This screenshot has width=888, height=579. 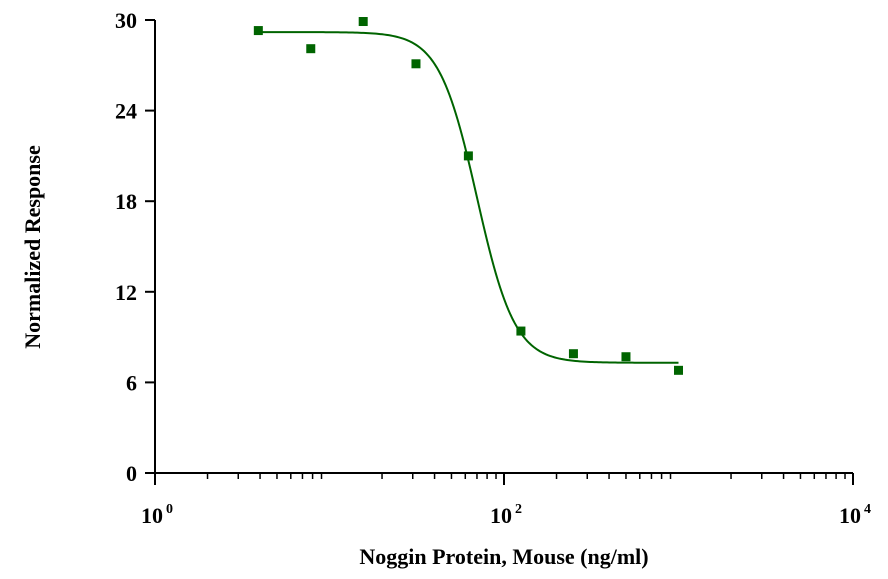 What do you see at coordinates (126, 111) in the screenshot?
I see `y-tick-label: 24` at bounding box center [126, 111].